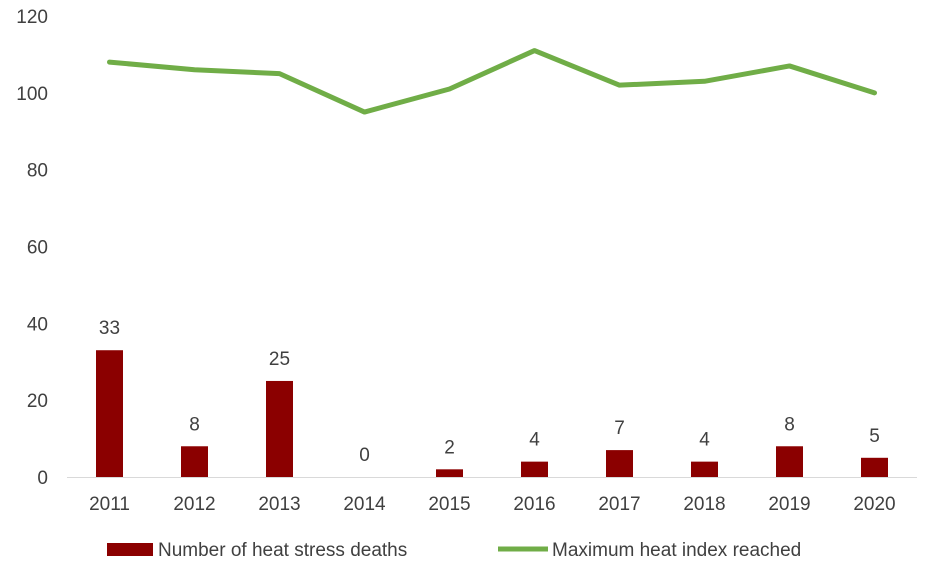 The width and height of the screenshot is (930, 570). What do you see at coordinates (364, 455) in the screenshot?
I see `bar-data-label: 0` at bounding box center [364, 455].